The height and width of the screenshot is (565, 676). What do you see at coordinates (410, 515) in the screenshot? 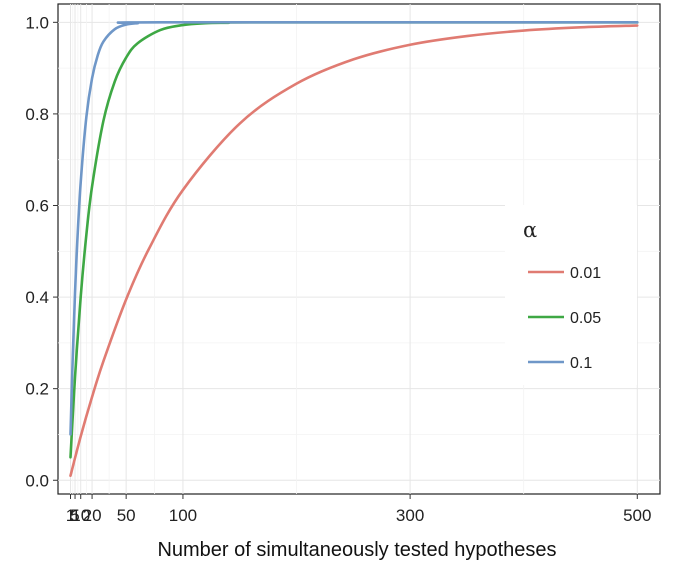
I see `x-tick-label: 300` at bounding box center [410, 515].